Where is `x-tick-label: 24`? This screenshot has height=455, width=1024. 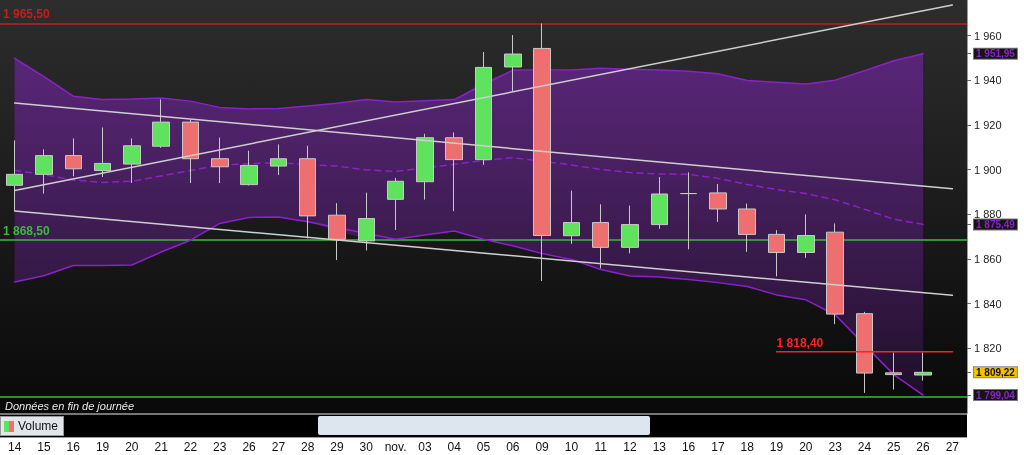 x-tick-label: 24 is located at coordinates (864, 447).